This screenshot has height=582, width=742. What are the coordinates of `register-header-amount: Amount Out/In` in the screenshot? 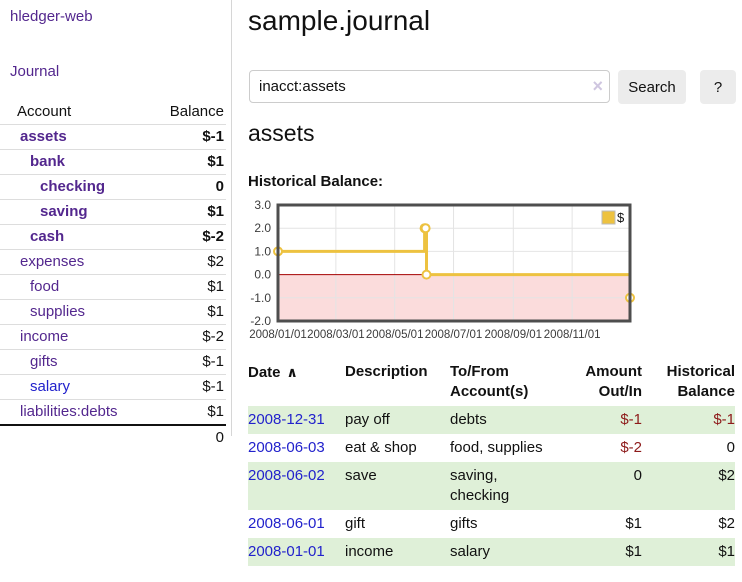 It's located at (611, 382).